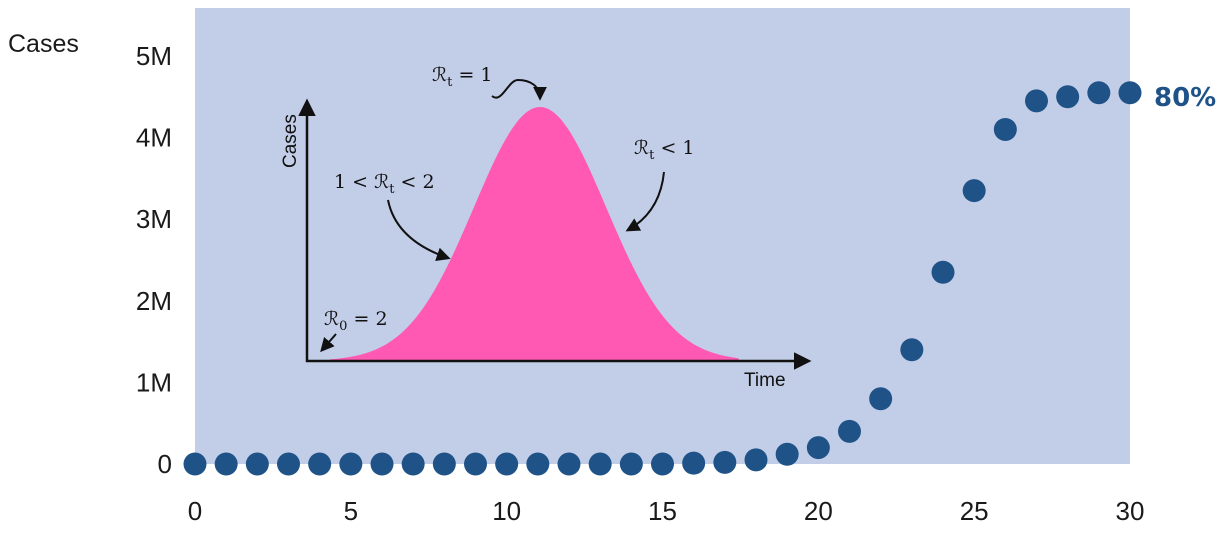 The image size is (1224, 536). I want to click on annotation-peak: ℛt = 1, so click(462, 77).